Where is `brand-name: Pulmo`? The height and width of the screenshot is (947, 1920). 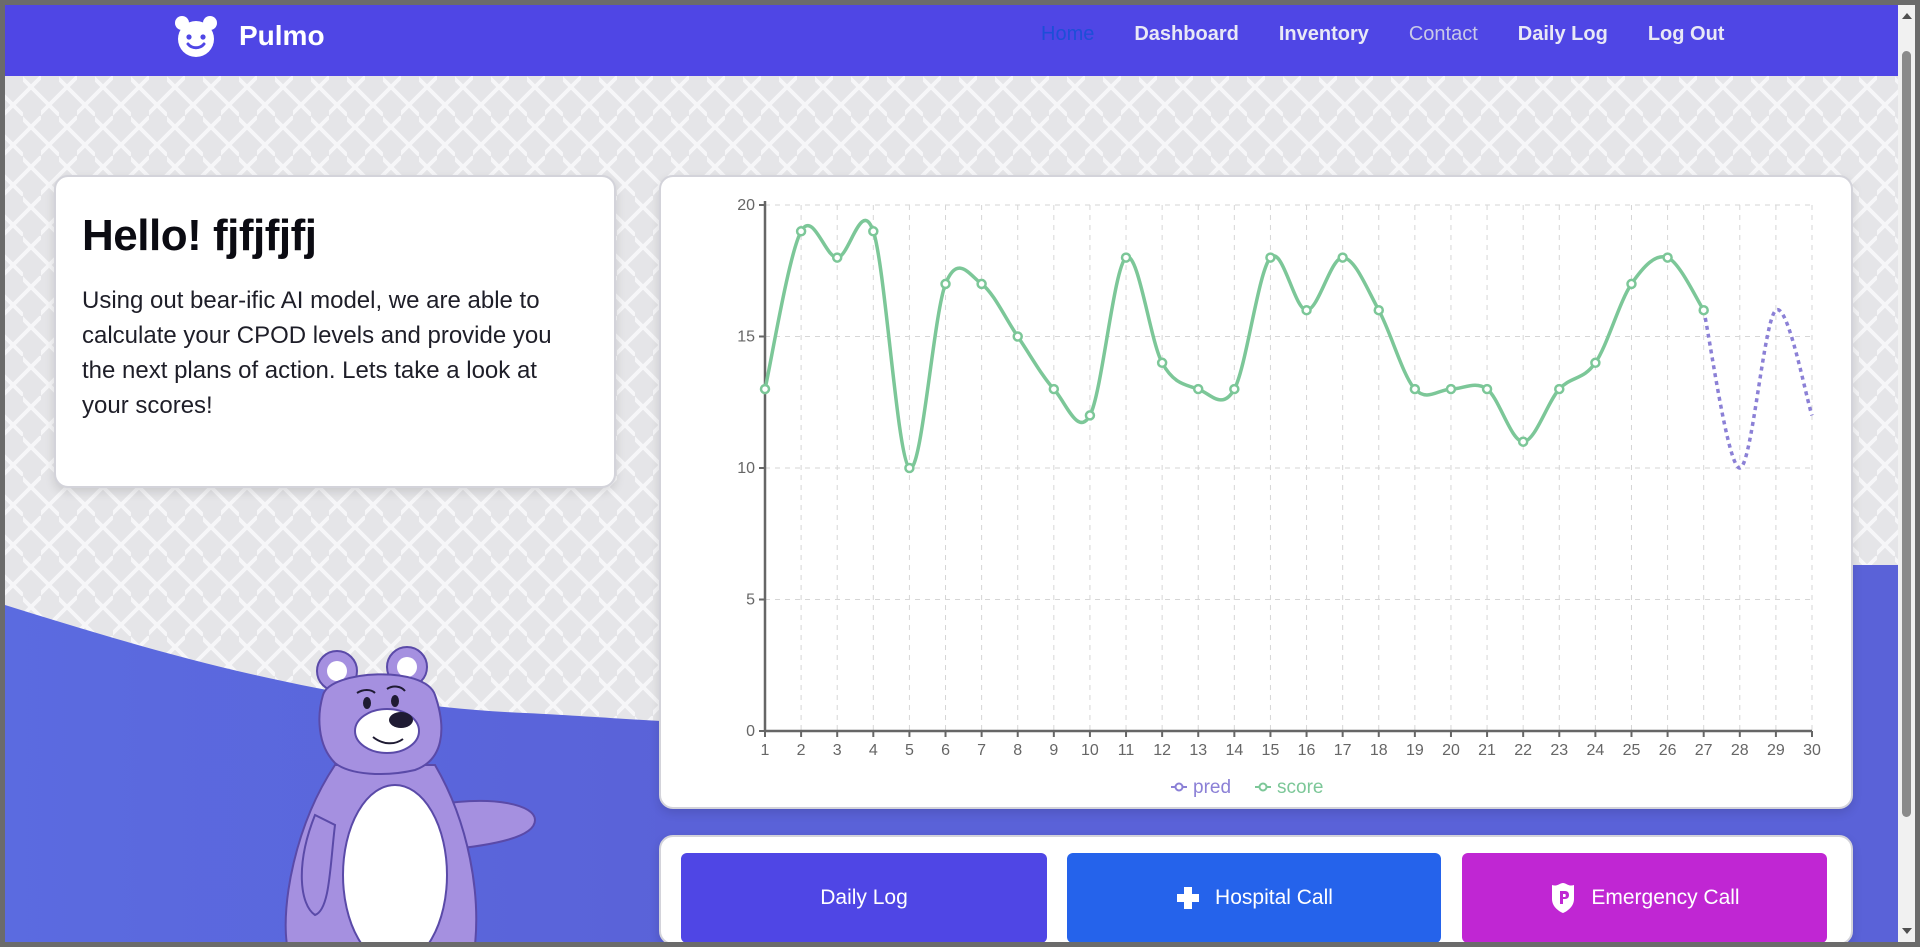 brand-name: Pulmo is located at coordinates (282, 35).